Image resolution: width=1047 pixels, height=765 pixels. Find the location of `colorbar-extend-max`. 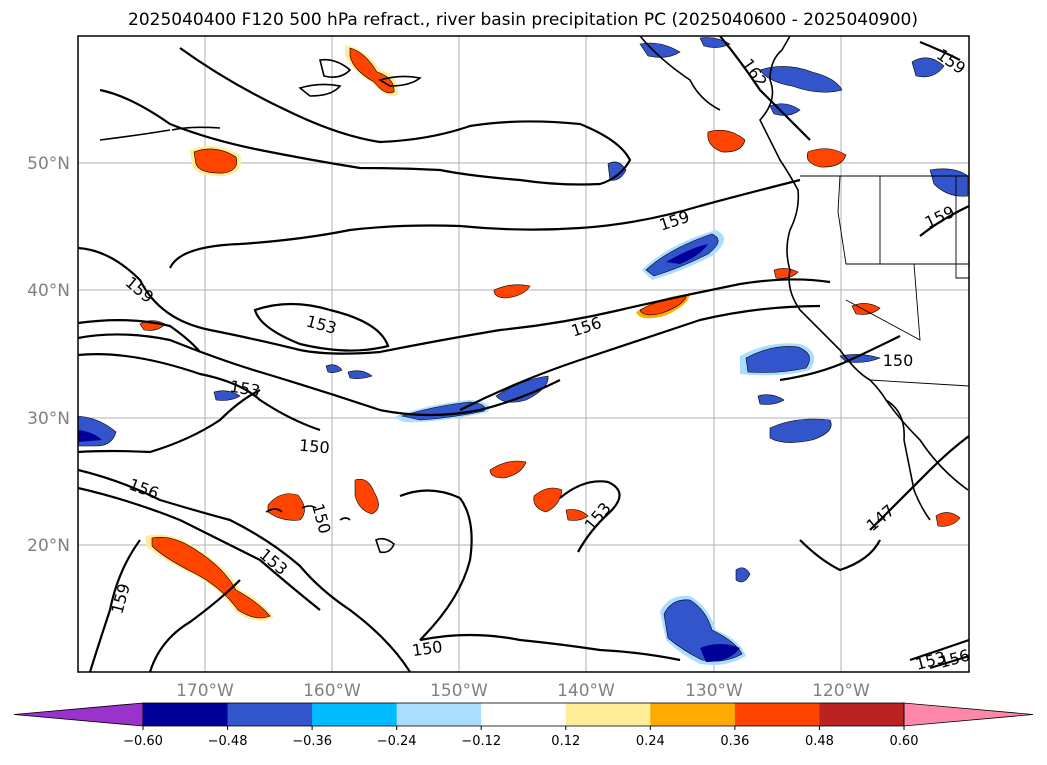

colorbar-extend-max is located at coordinates (968, 714).